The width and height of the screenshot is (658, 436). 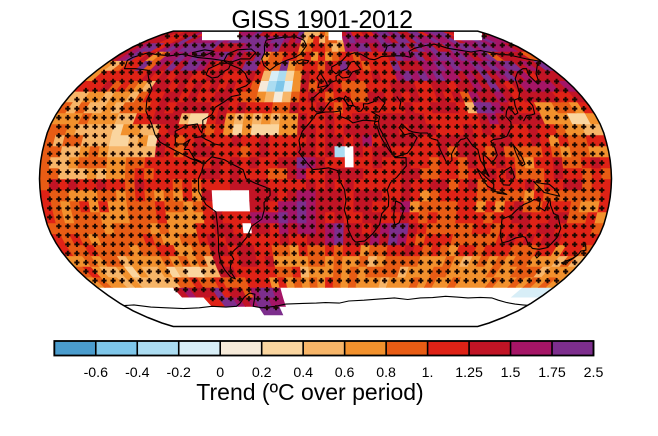 What do you see at coordinates (594, 373) in the screenshot?
I see `svg-text: 2.5` at bounding box center [594, 373].